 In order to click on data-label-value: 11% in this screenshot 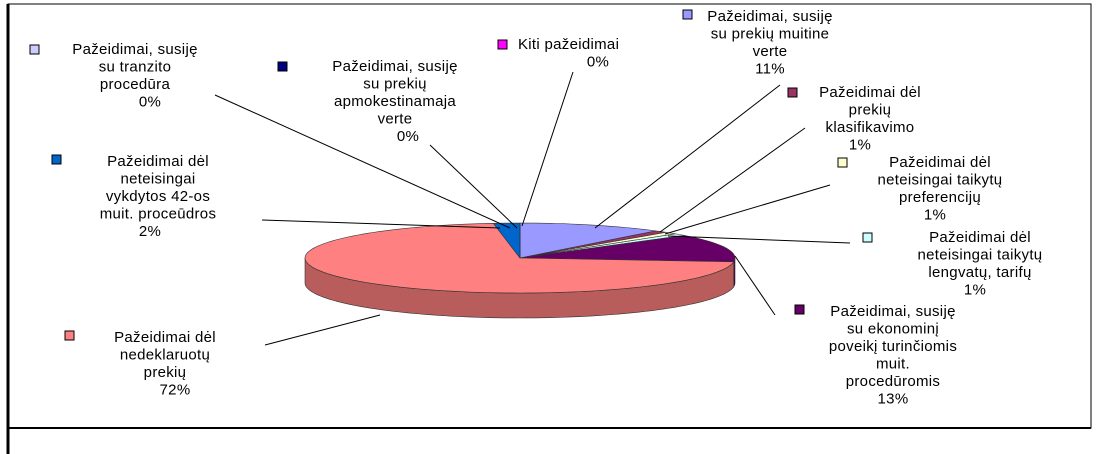, I will do `click(770, 68)`.